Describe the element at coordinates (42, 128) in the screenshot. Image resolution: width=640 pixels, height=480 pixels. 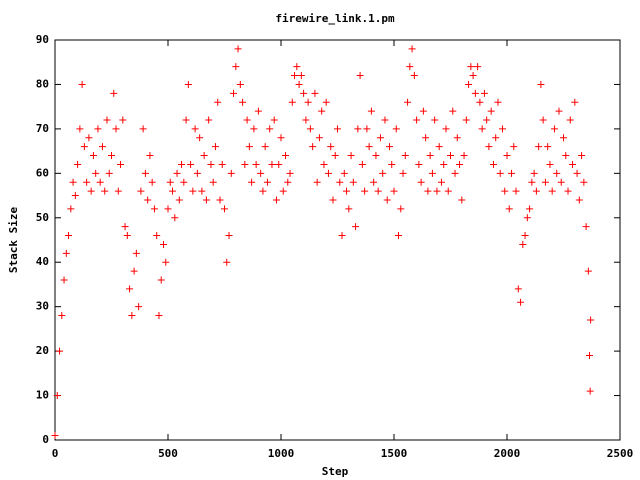
I see `y-tick-label: 70` at that location.